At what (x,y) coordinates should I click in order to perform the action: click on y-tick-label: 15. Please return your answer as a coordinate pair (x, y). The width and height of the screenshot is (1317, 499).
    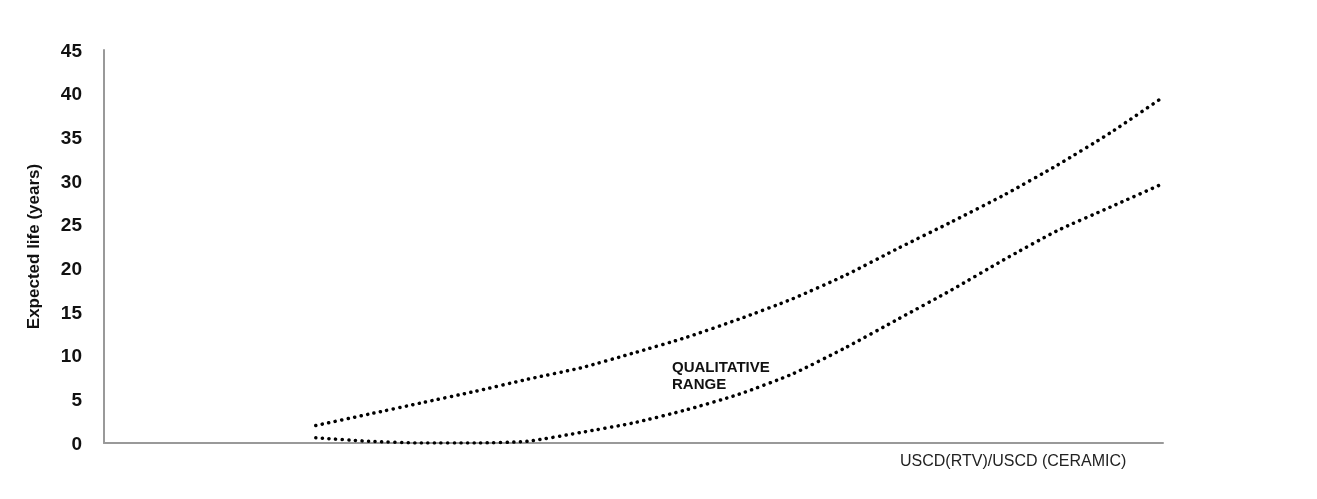
    Looking at the image, I should click on (71, 312).